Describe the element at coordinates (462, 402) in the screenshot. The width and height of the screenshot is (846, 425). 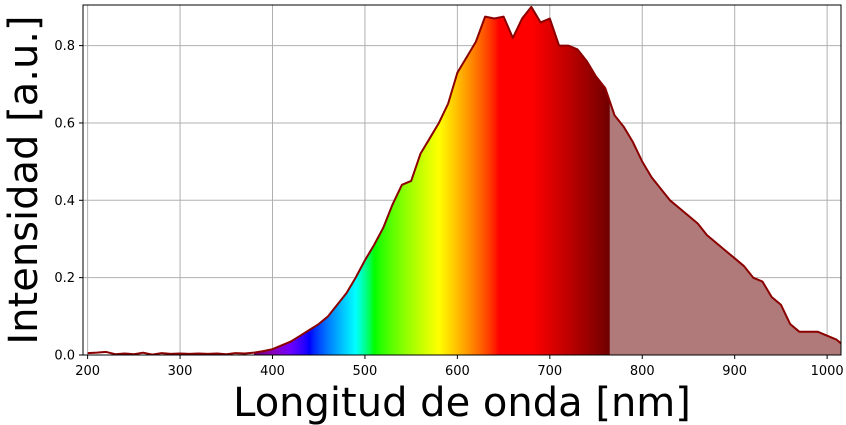
I see `x-axis-label: Longitud de onda [nm]` at that location.